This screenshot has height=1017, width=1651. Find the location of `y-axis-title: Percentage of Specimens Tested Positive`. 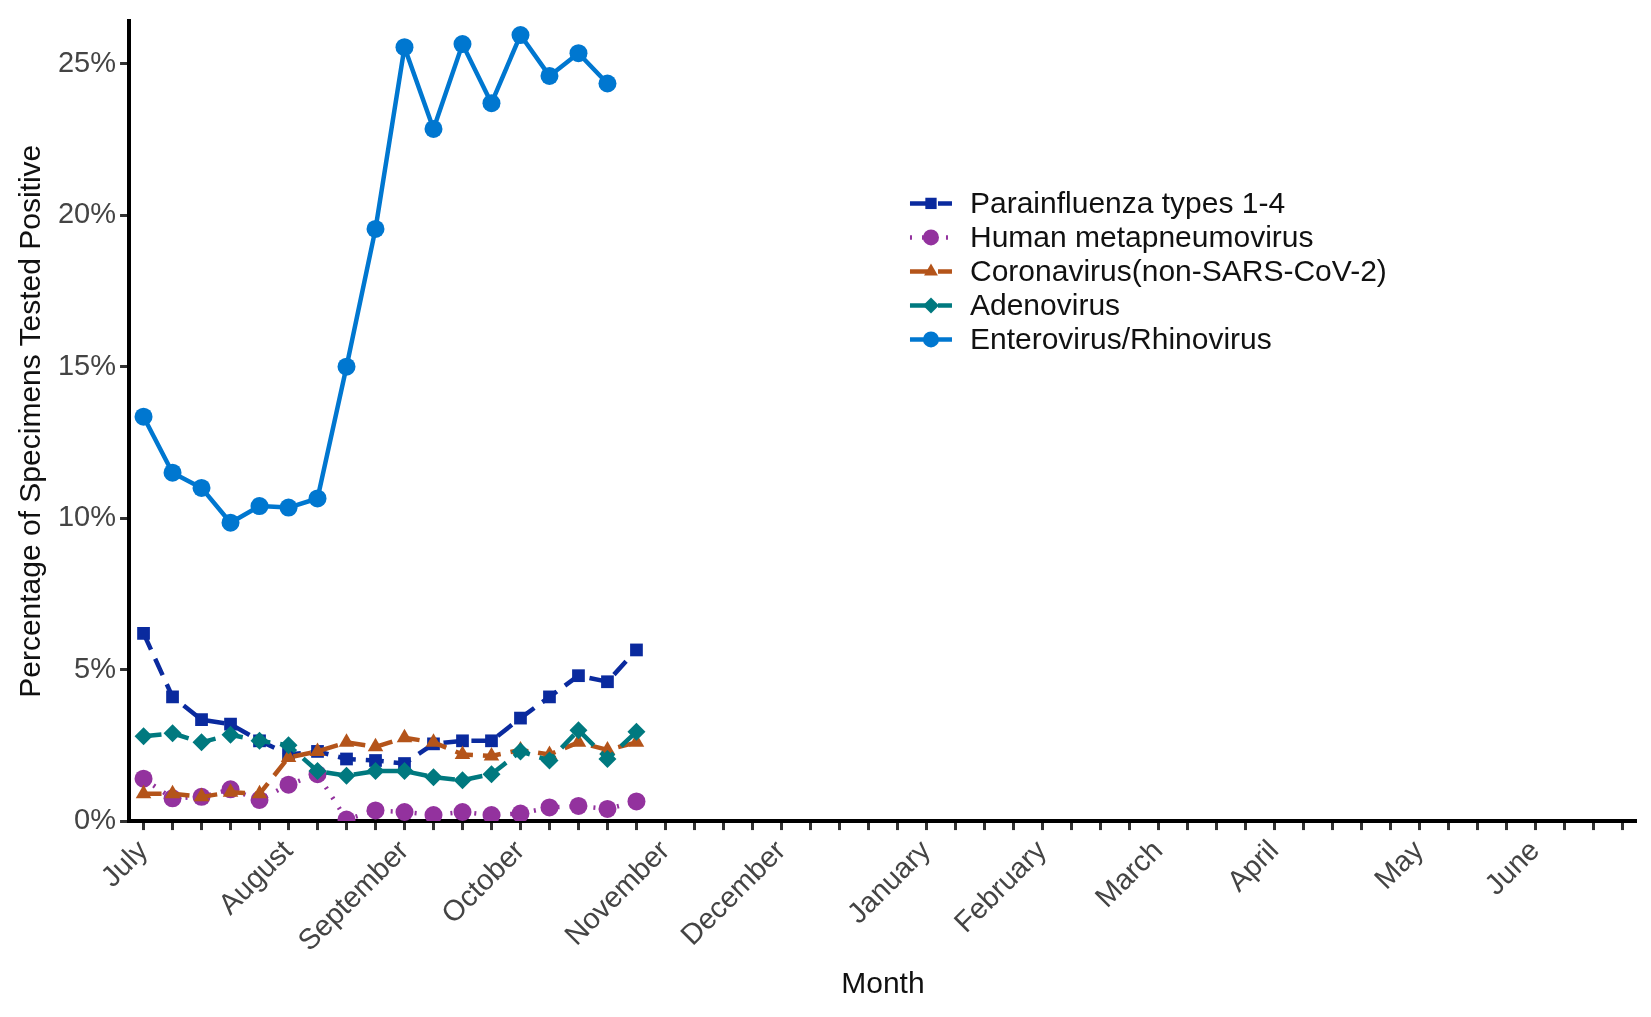

y-axis-title: Percentage of Specimens Tested Positive is located at coordinates (30, 421).